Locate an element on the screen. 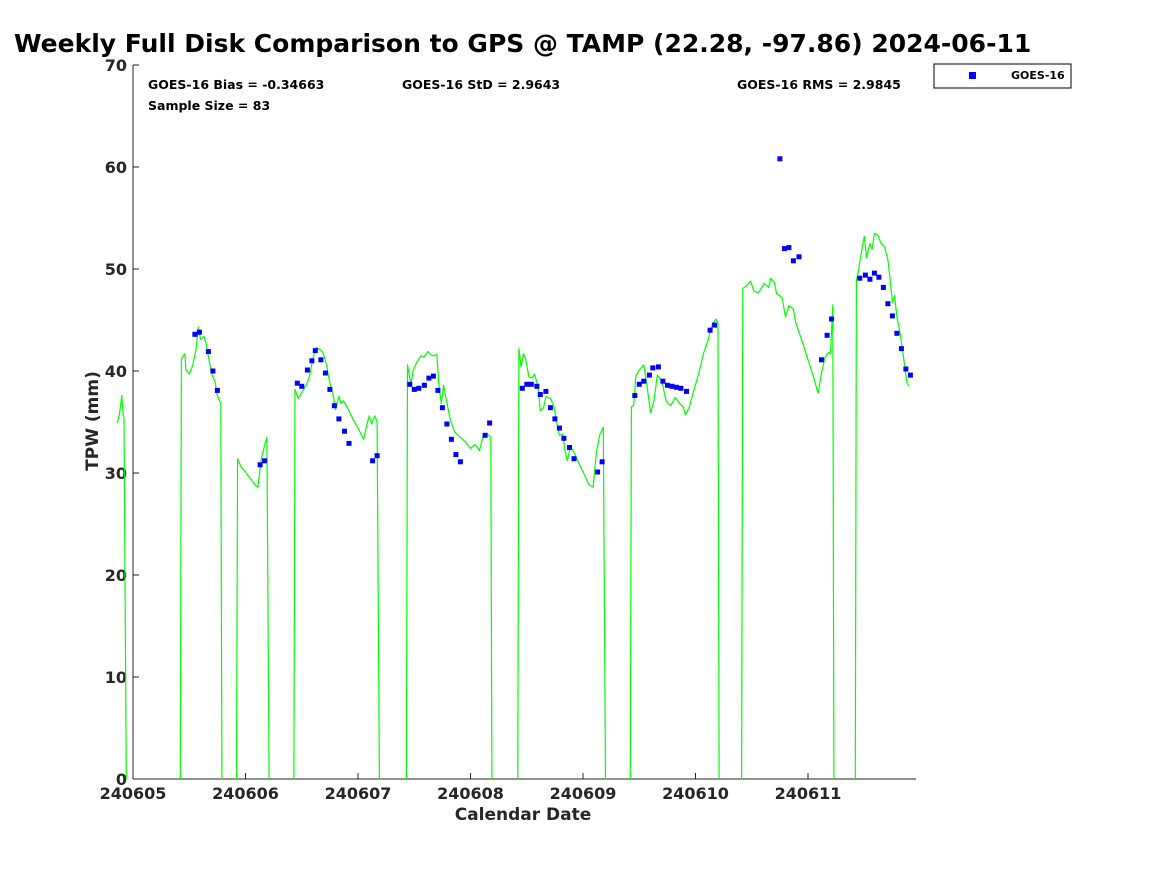 The width and height of the screenshot is (1167, 875). y-tick-label: 60 is located at coordinates (116, 167).